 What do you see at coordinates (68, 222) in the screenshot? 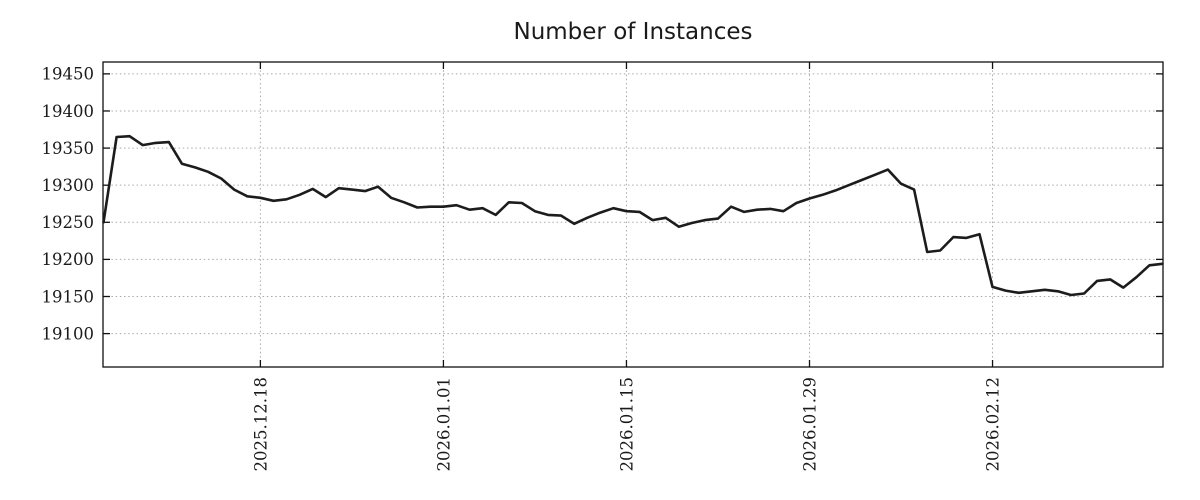
I see `y-axis-tick-label: 19250` at bounding box center [68, 222].